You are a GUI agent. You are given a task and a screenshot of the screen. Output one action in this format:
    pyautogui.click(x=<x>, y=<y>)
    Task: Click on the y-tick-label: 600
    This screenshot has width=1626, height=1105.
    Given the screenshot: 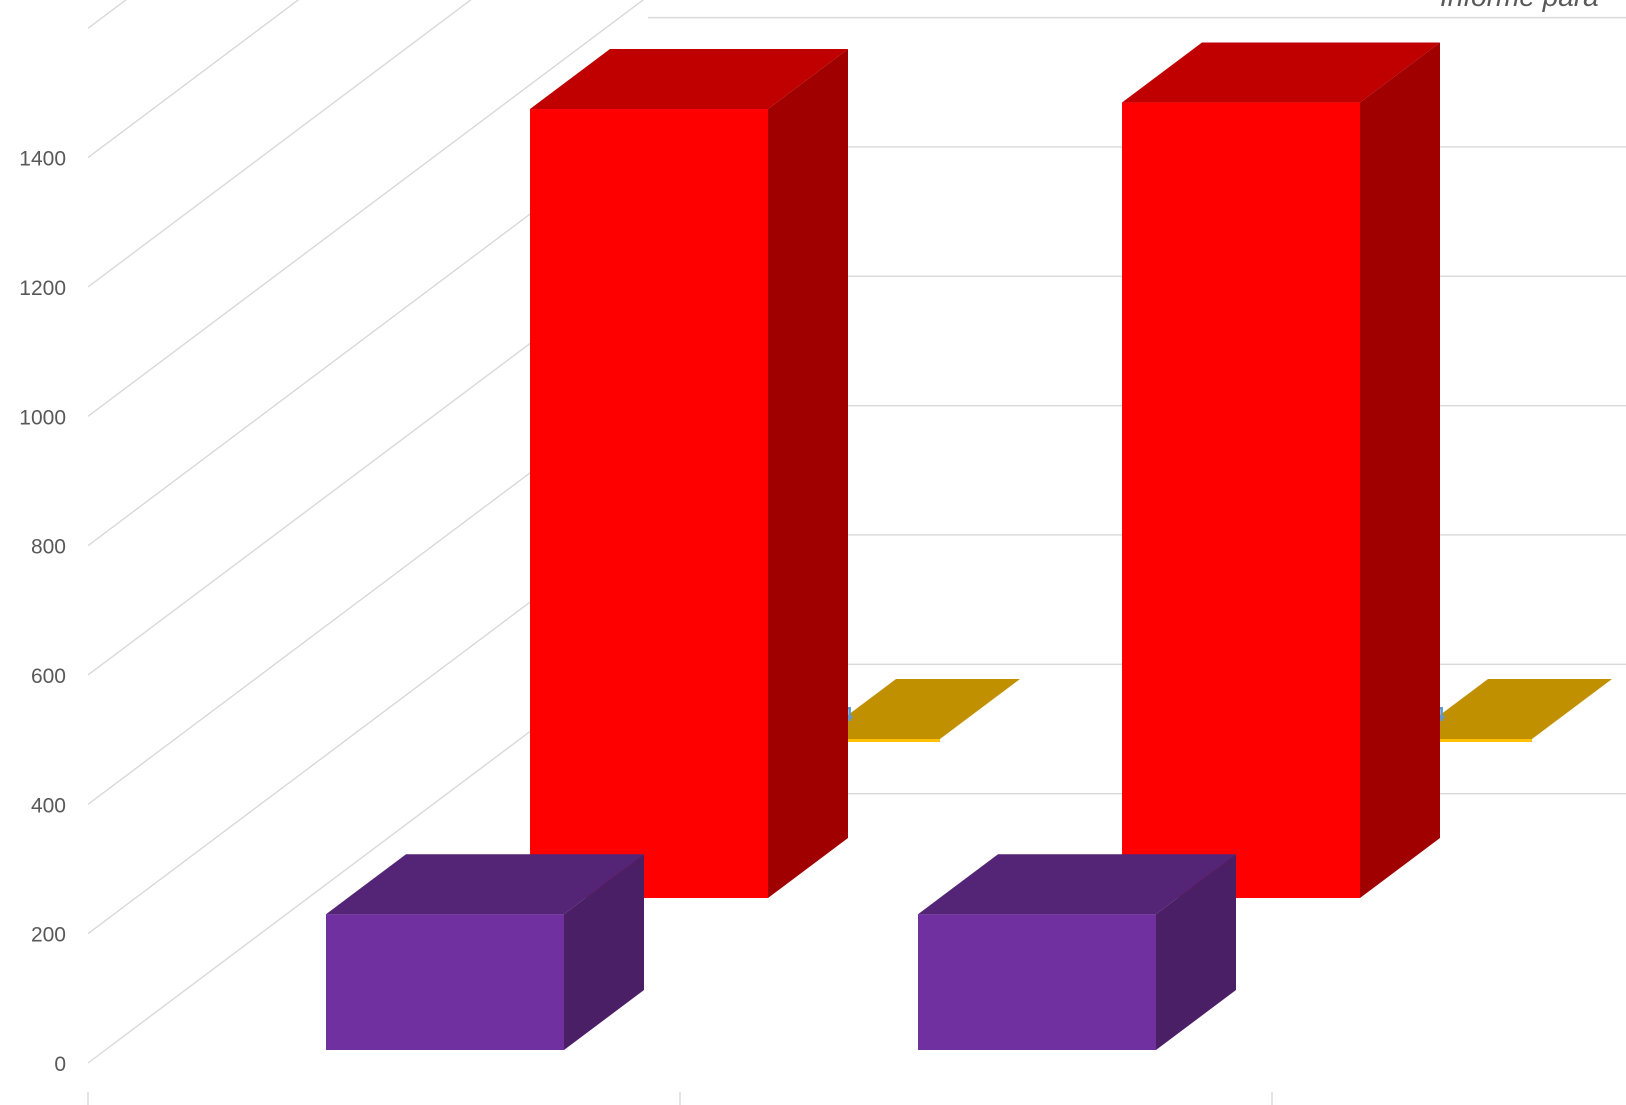 What is the action you would take?
    pyautogui.click(x=48, y=676)
    